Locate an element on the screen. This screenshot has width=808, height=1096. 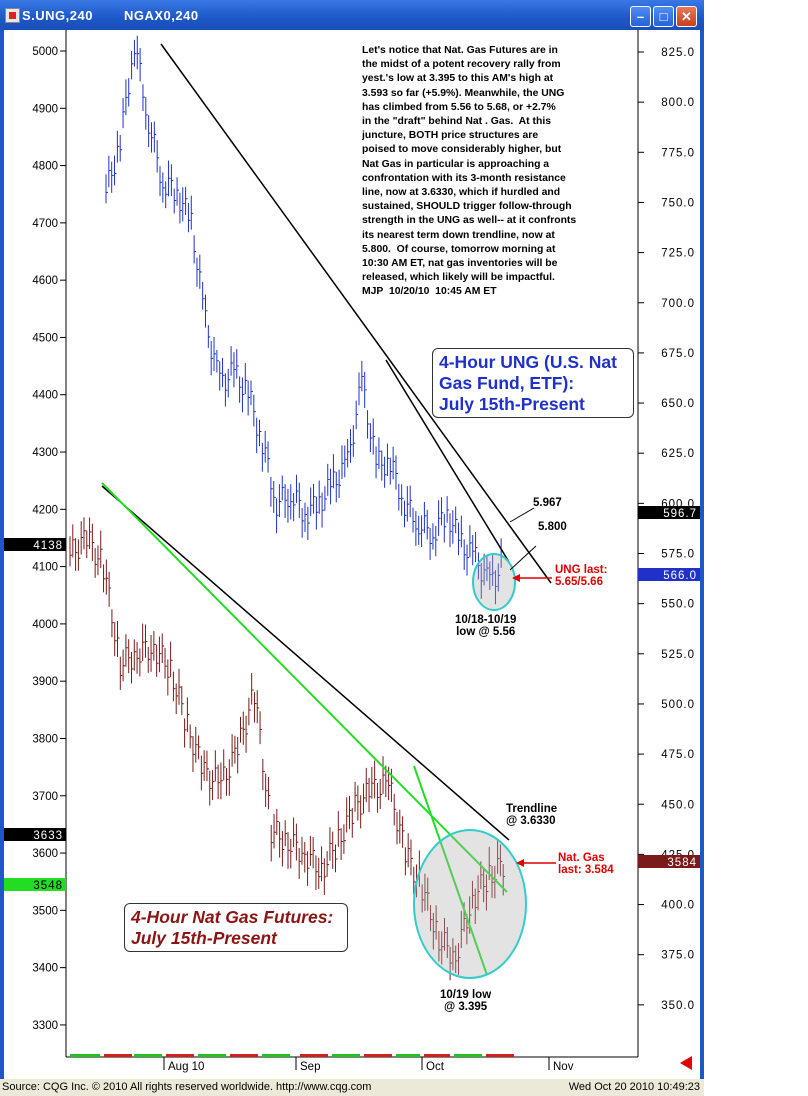
close-icon: ✕ is located at coordinates (686, 16).